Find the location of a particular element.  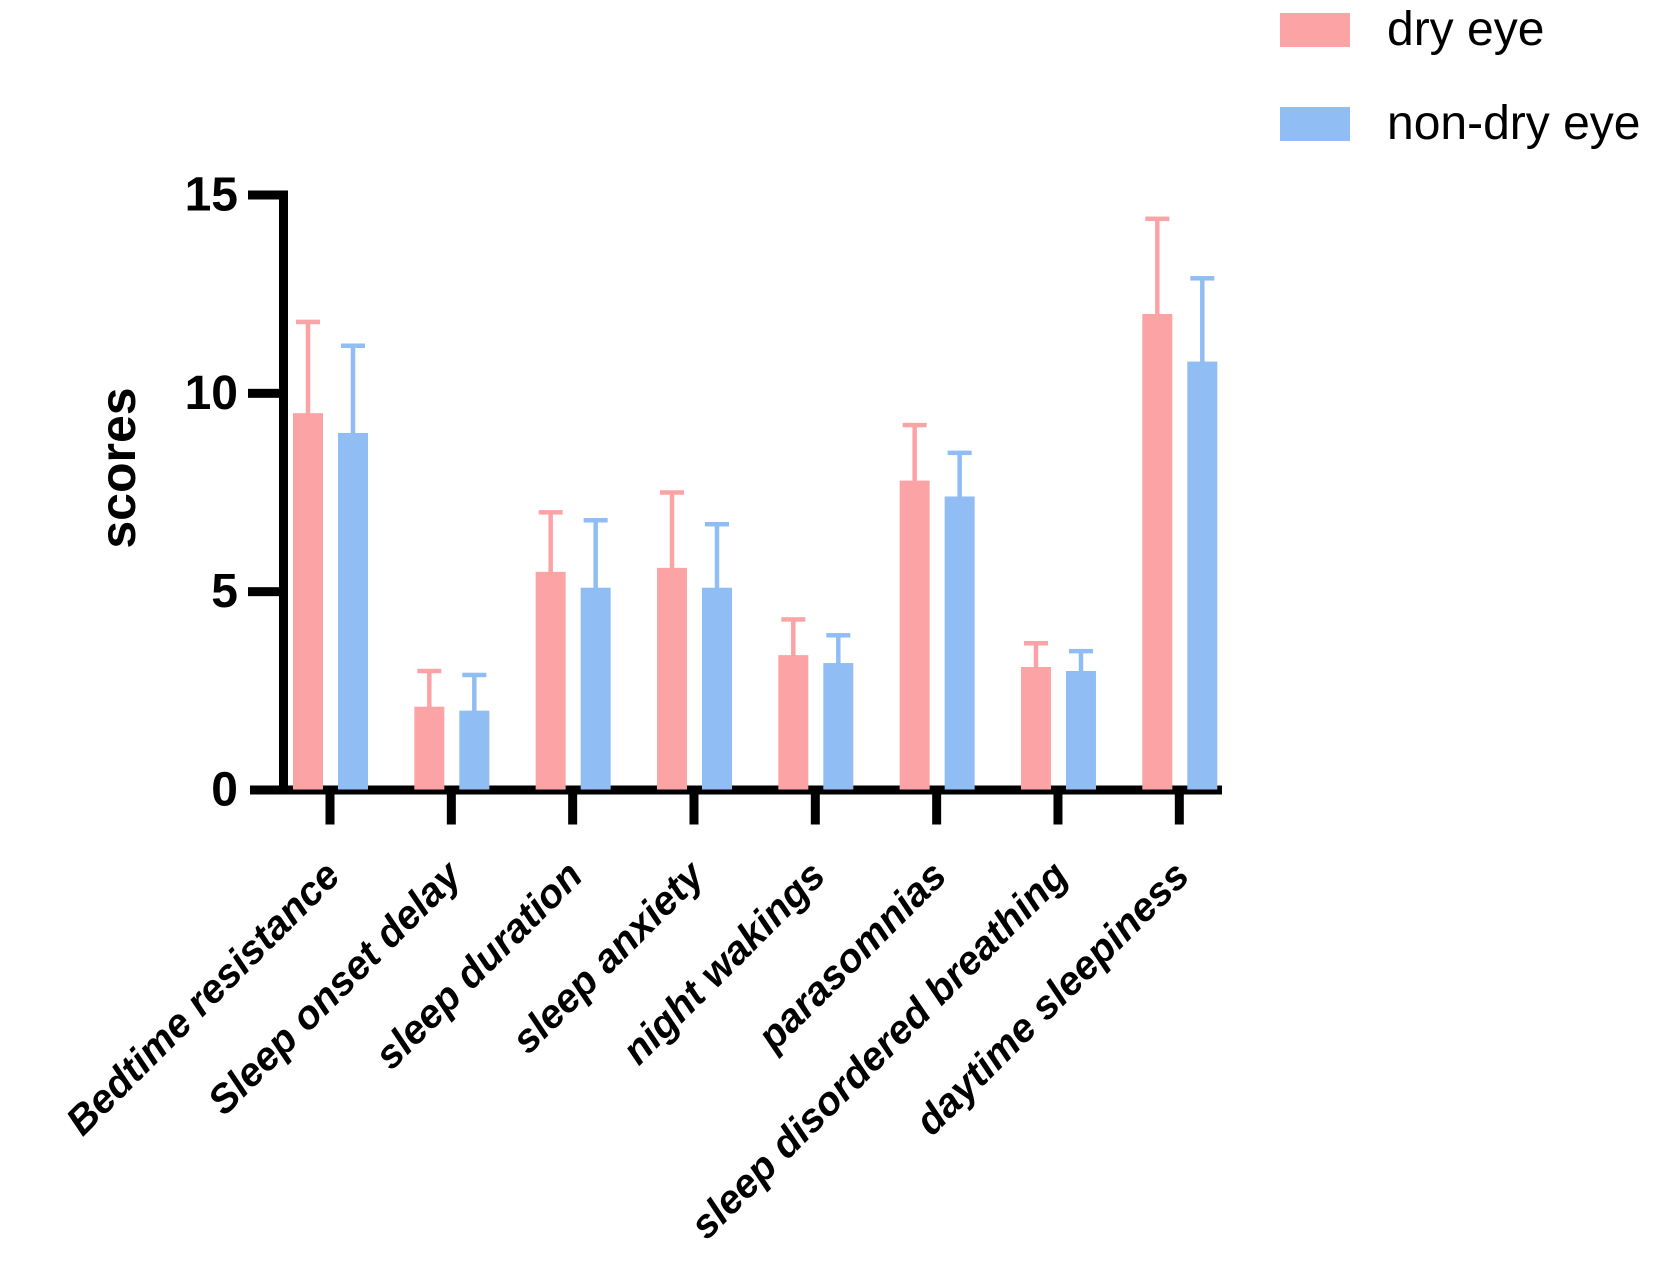

y-tick-label-10: 10 is located at coordinates (211, 393).